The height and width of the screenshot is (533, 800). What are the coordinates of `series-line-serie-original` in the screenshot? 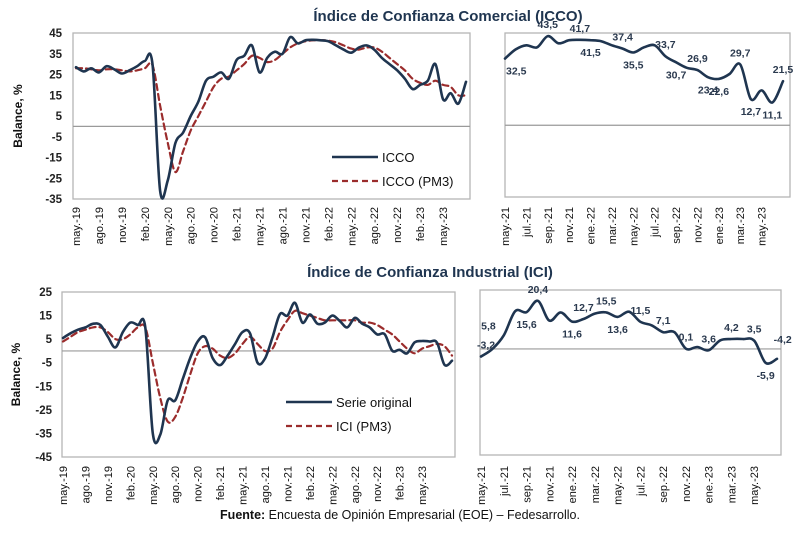 It's located at (257, 373).